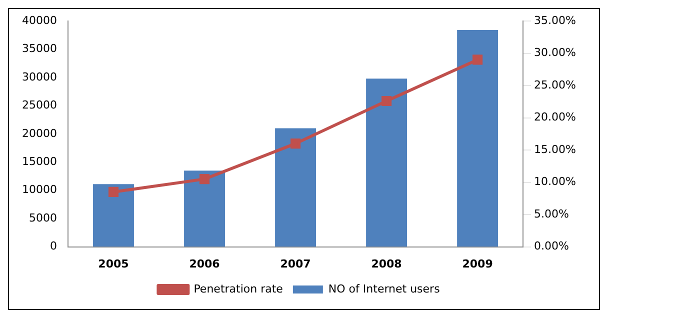 Image resolution: width=680 pixels, height=331 pixels. I want to click on y2-tick-label: 5.00%, so click(552, 213).